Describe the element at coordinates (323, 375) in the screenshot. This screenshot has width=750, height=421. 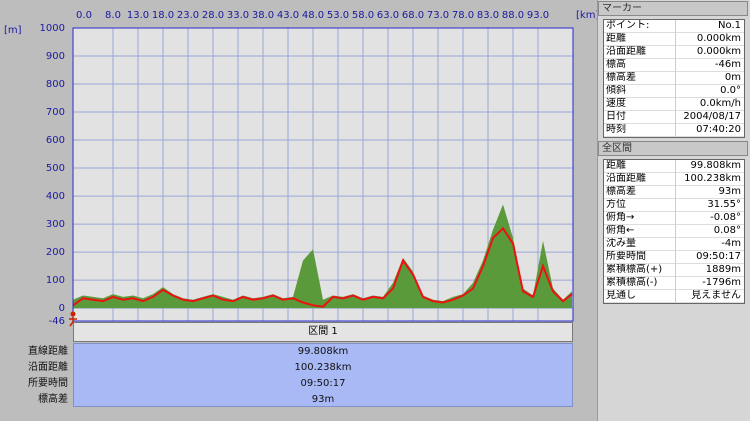
I see `section-body` at that location.